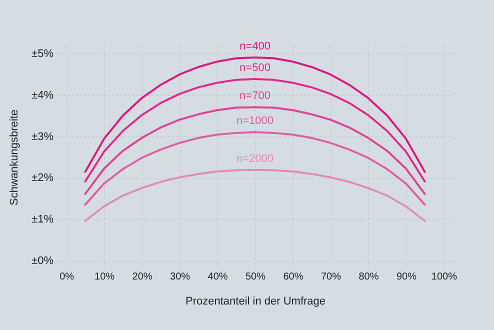  What do you see at coordinates (255, 96) in the screenshot?
I see `series-label: n=700` at bounding box center [255, 96].